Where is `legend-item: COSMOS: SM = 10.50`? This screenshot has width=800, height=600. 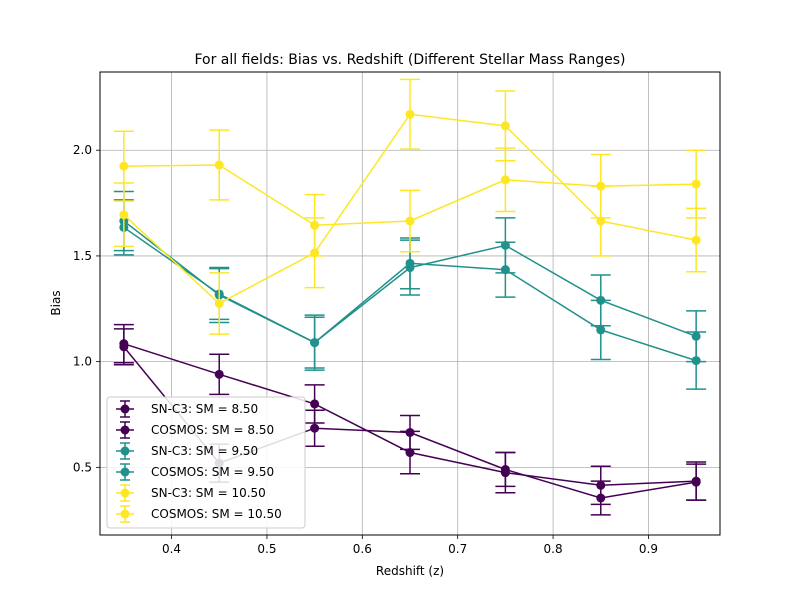 legend-item: COSMOS: SM = 10.50 is located at coordinates (199, 514).